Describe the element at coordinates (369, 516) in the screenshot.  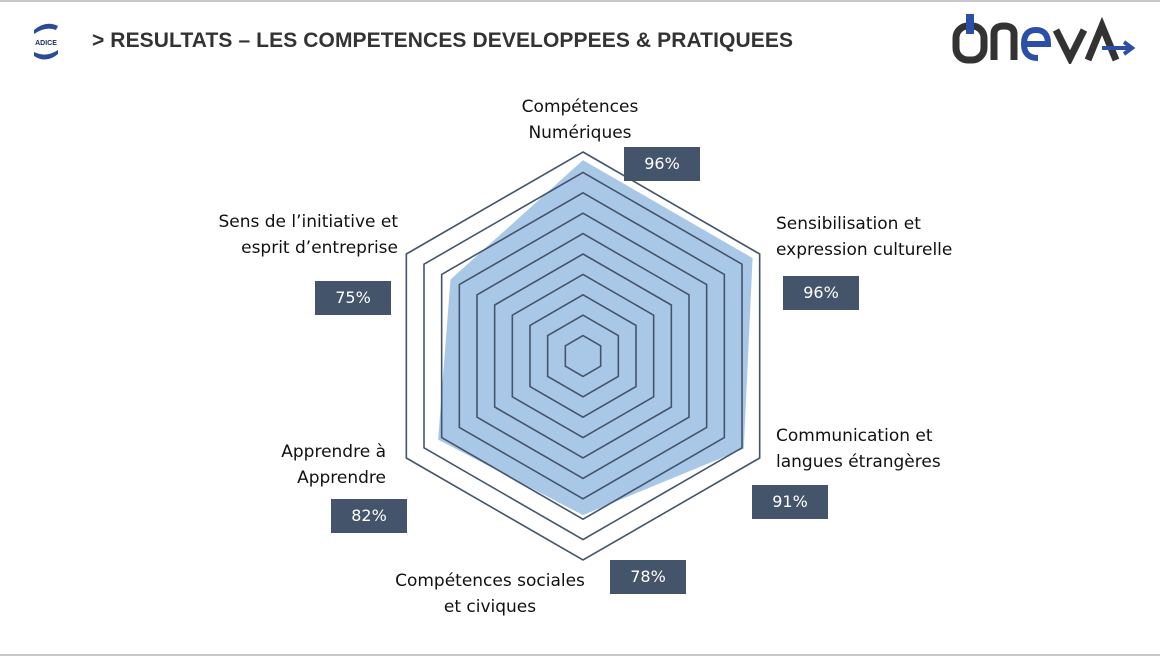
I see `value-label-4: 82%` at that location.